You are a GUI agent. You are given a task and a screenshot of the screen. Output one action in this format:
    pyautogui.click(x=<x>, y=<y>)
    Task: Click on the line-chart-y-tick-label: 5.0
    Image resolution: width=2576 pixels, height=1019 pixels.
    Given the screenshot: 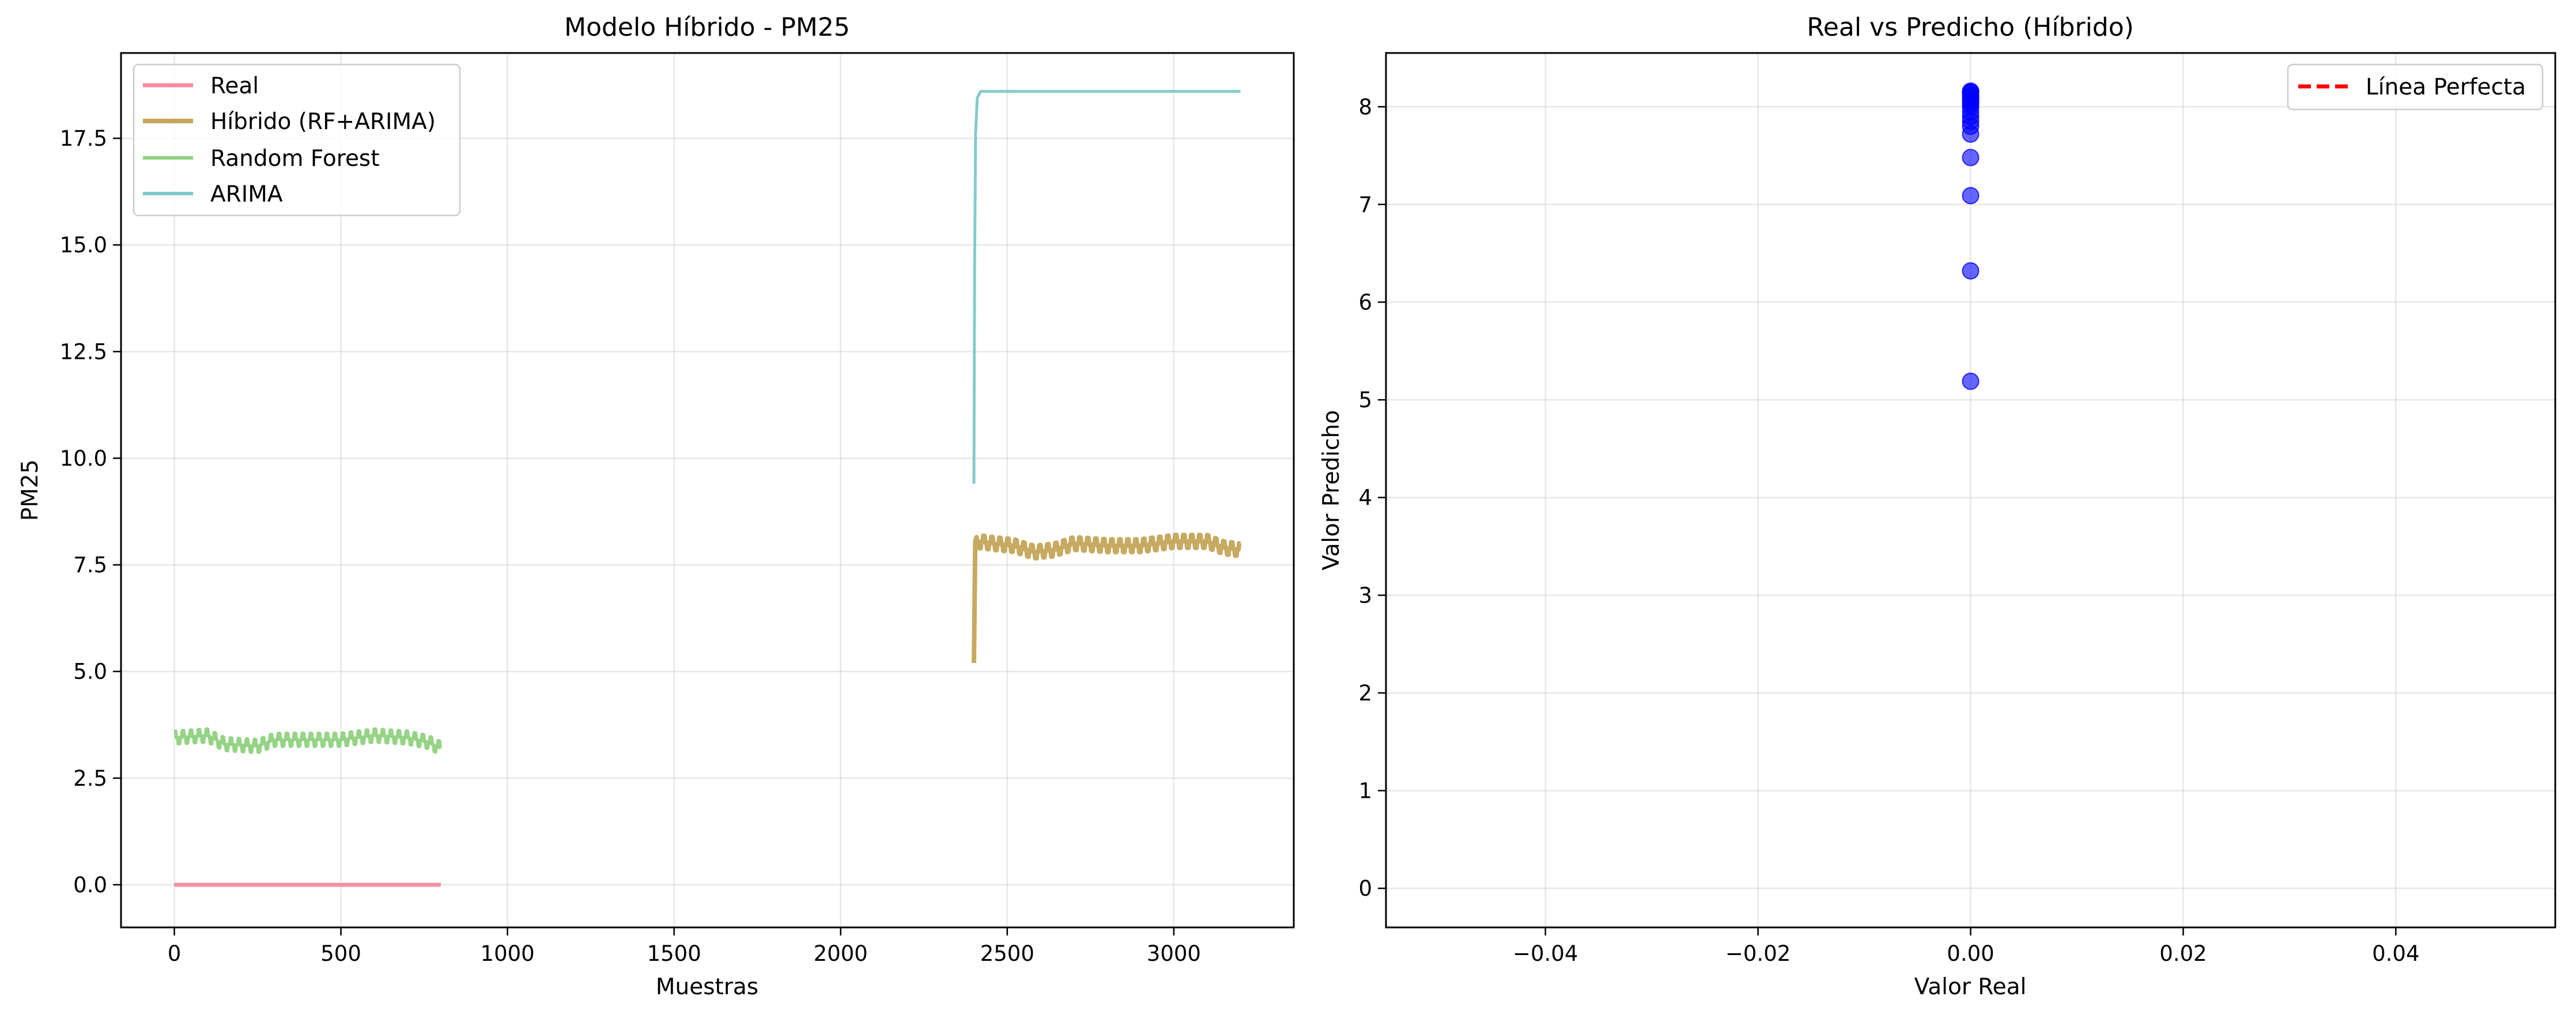 What is the action you would take?
    pyautogui.click(x=90, y=672)
    